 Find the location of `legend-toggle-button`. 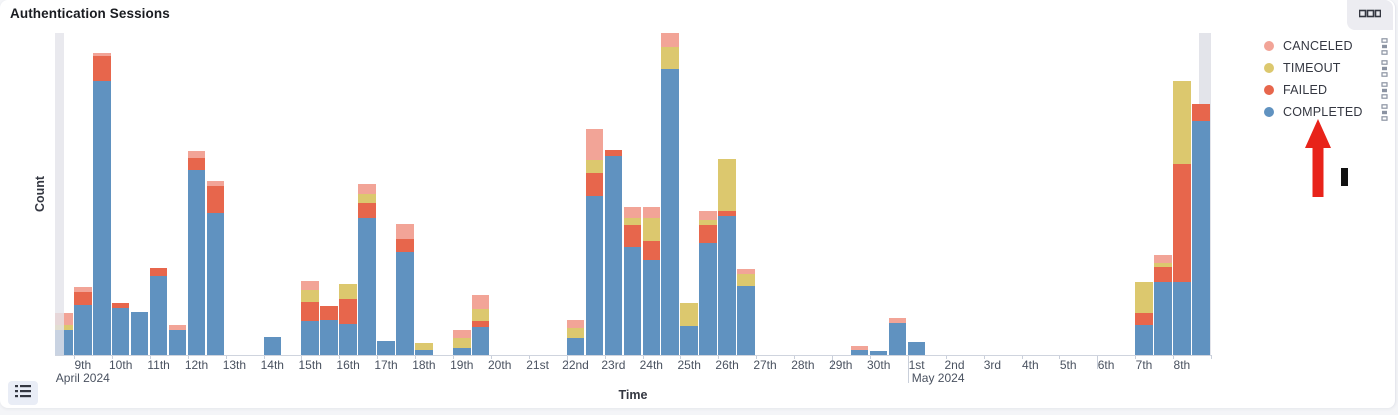

legend-toggle-button is located at coordinates (23, 393).